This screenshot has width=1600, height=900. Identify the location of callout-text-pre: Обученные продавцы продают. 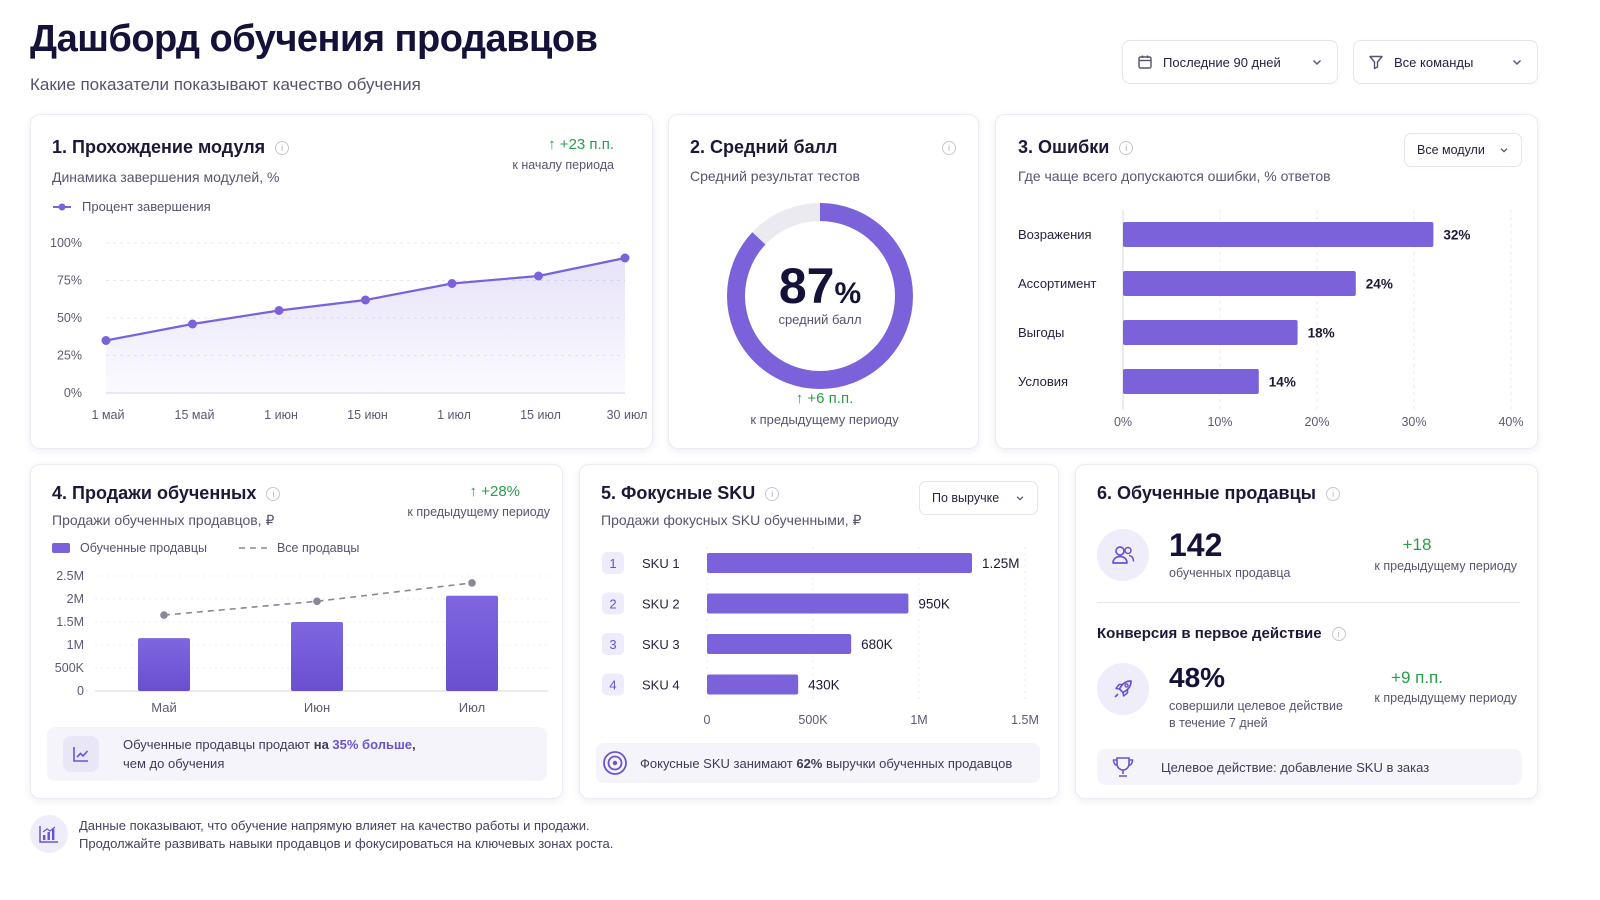
(218, 744).